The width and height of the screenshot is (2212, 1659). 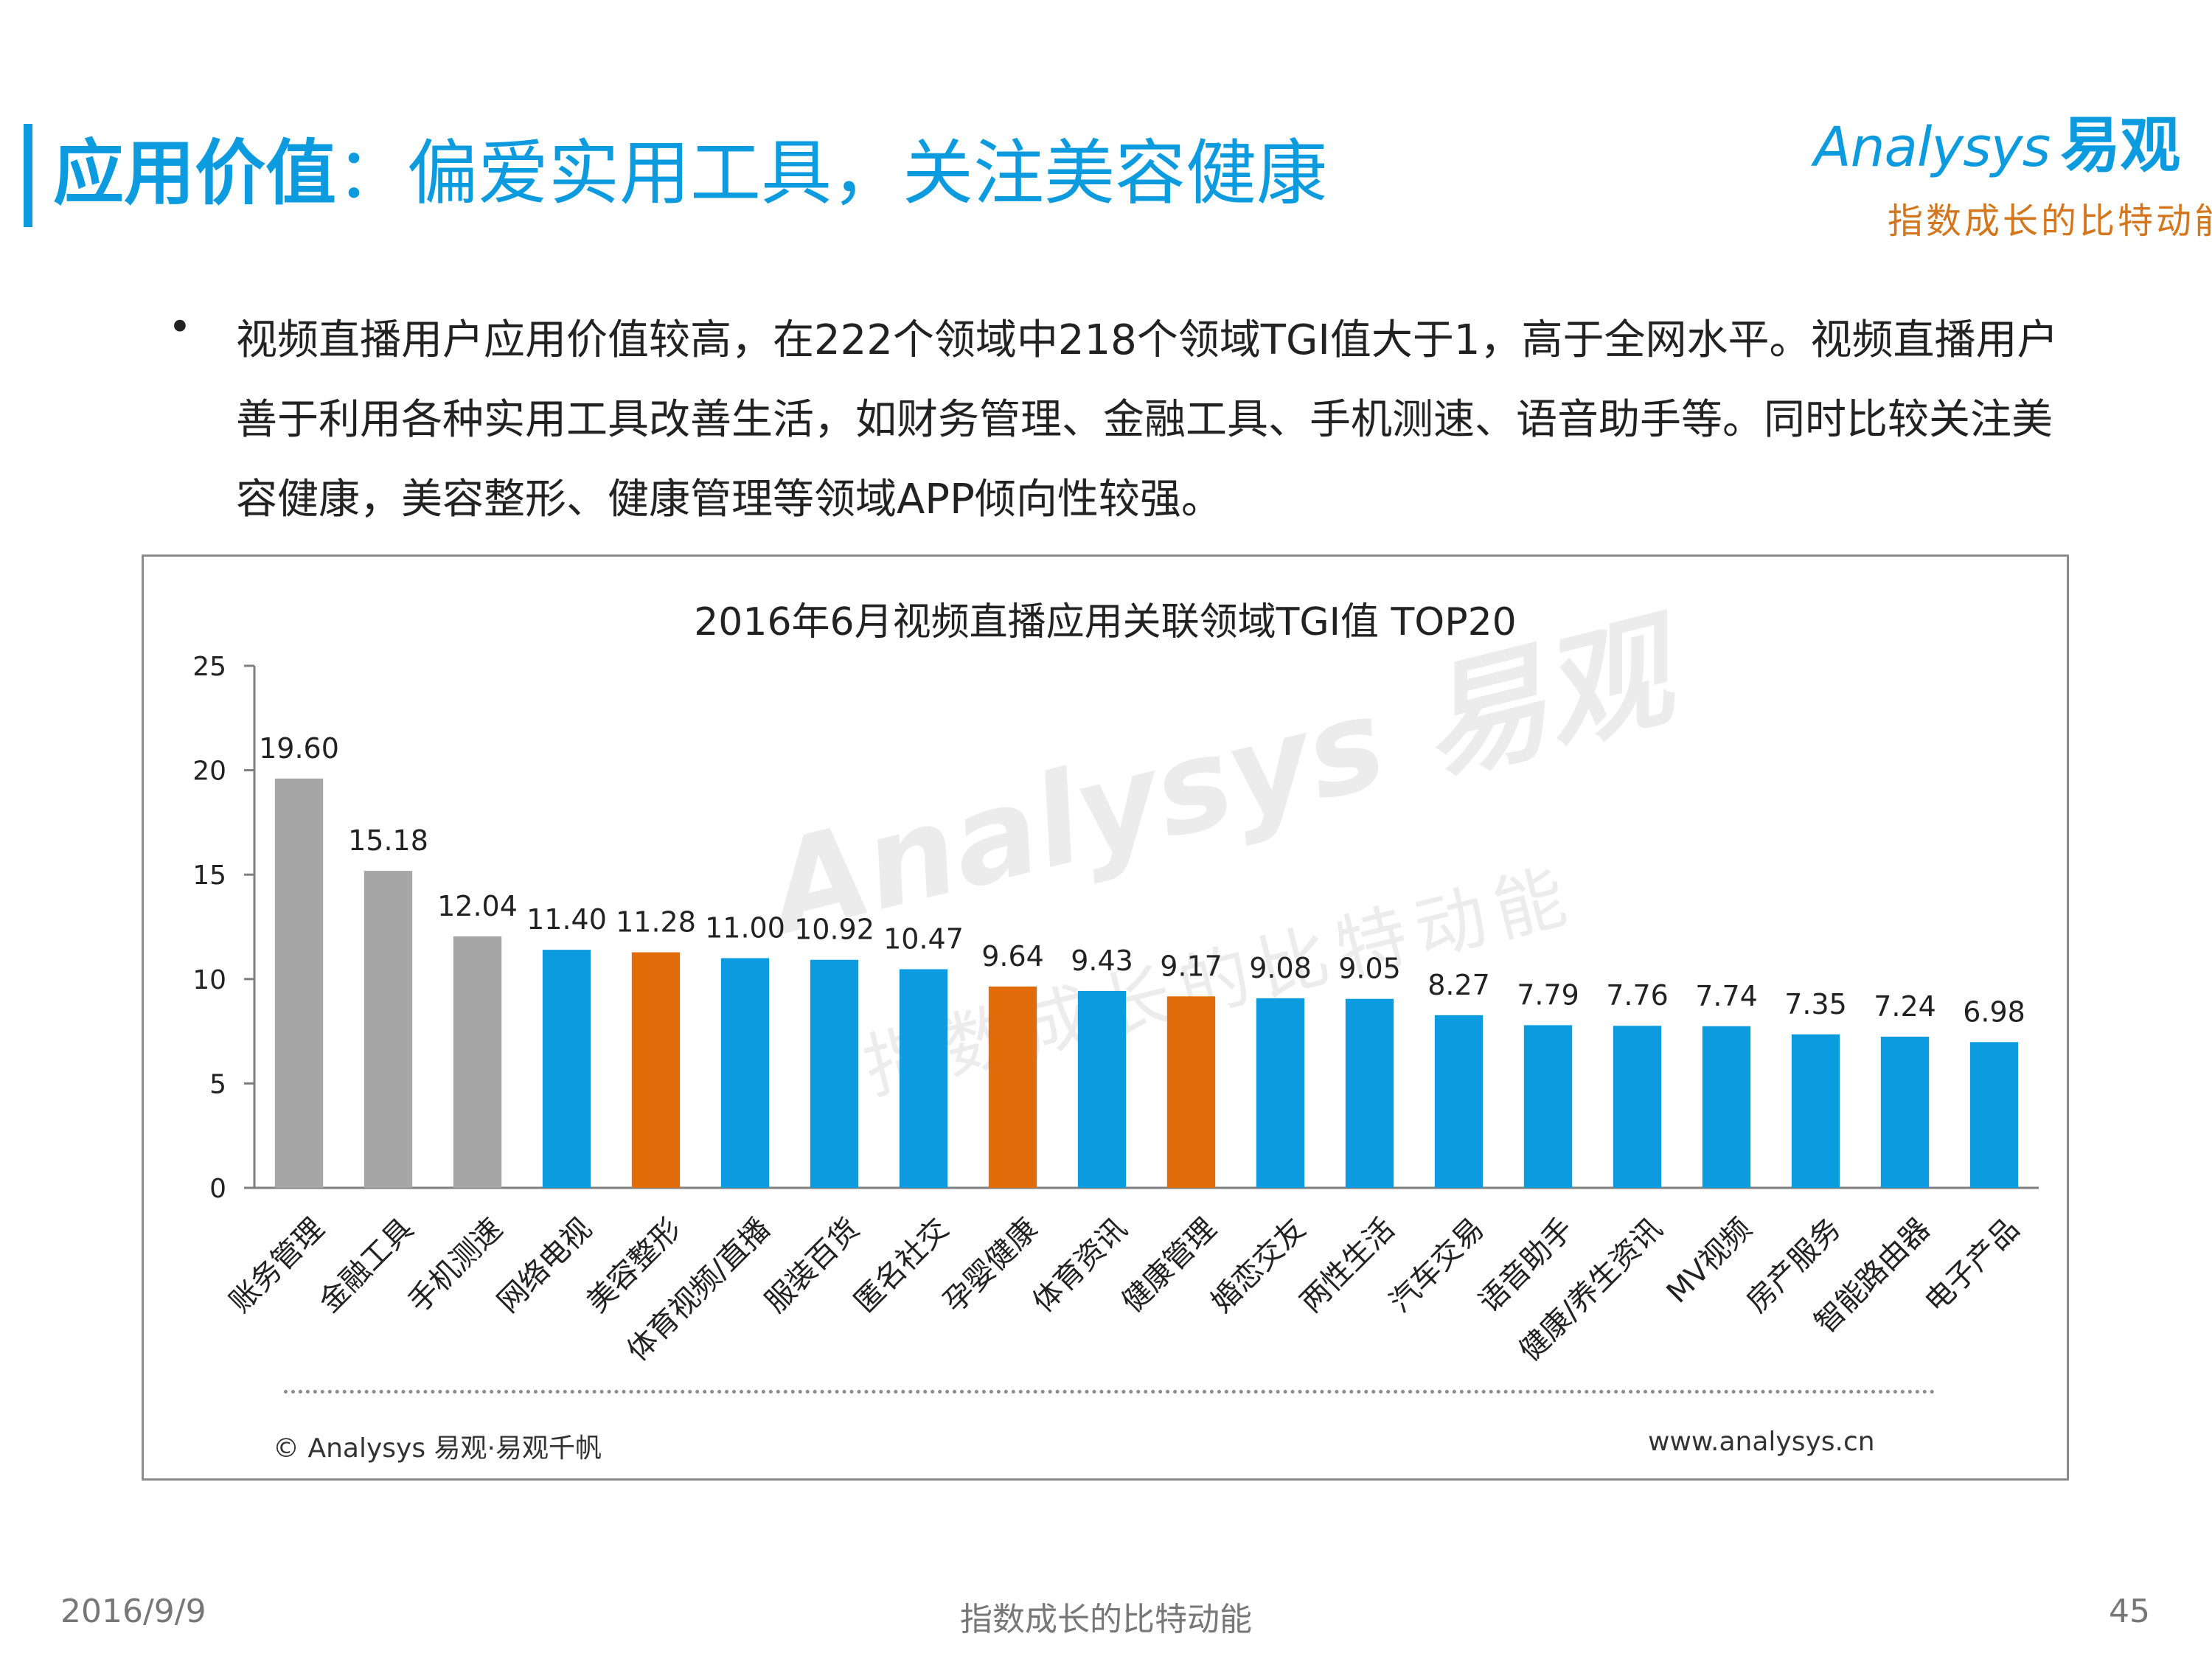 I want to click on bar-value-label: 11.28, so click(x=656, y=922).